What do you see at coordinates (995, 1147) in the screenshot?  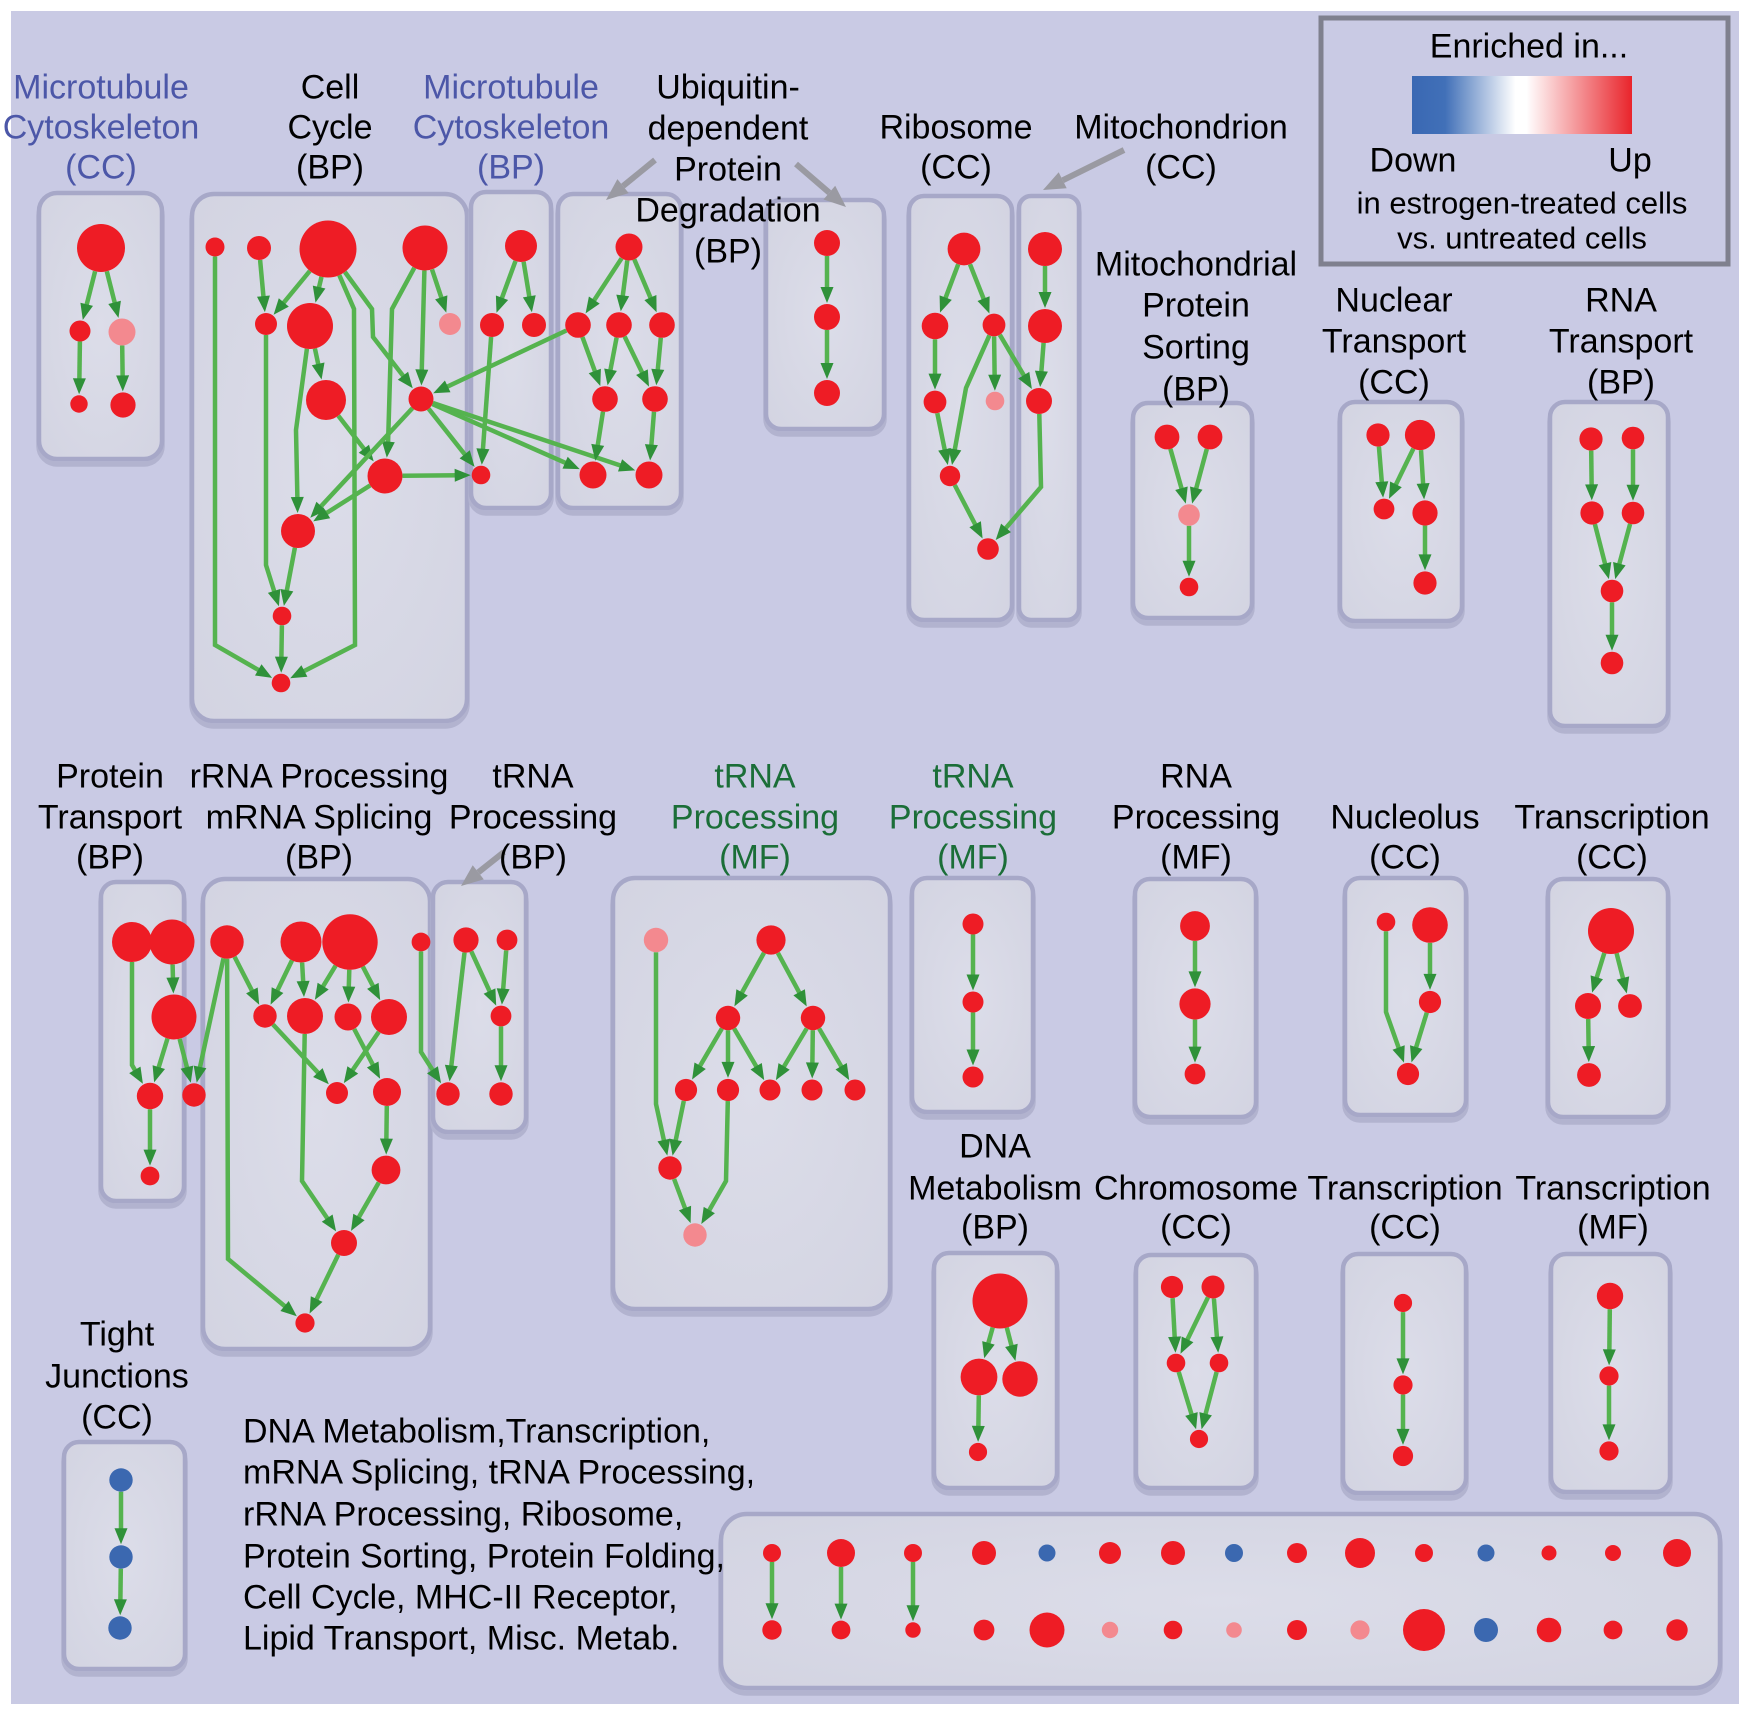 I see `svg-text: DNA` at bounding box center [995, 1147].